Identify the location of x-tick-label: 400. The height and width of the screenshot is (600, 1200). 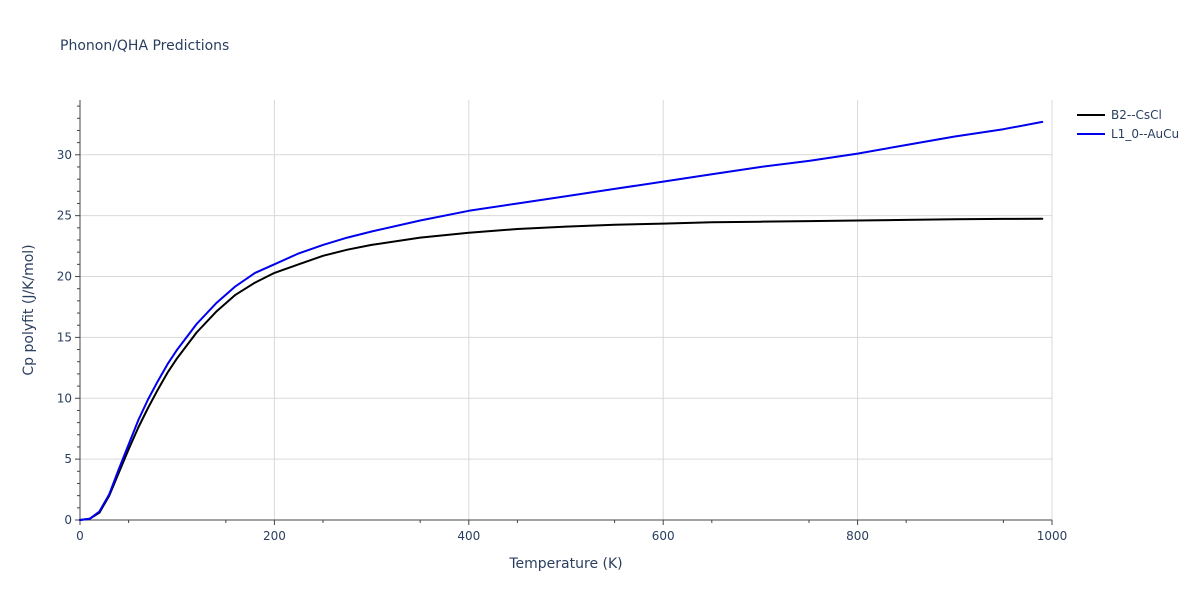
(468, 536).